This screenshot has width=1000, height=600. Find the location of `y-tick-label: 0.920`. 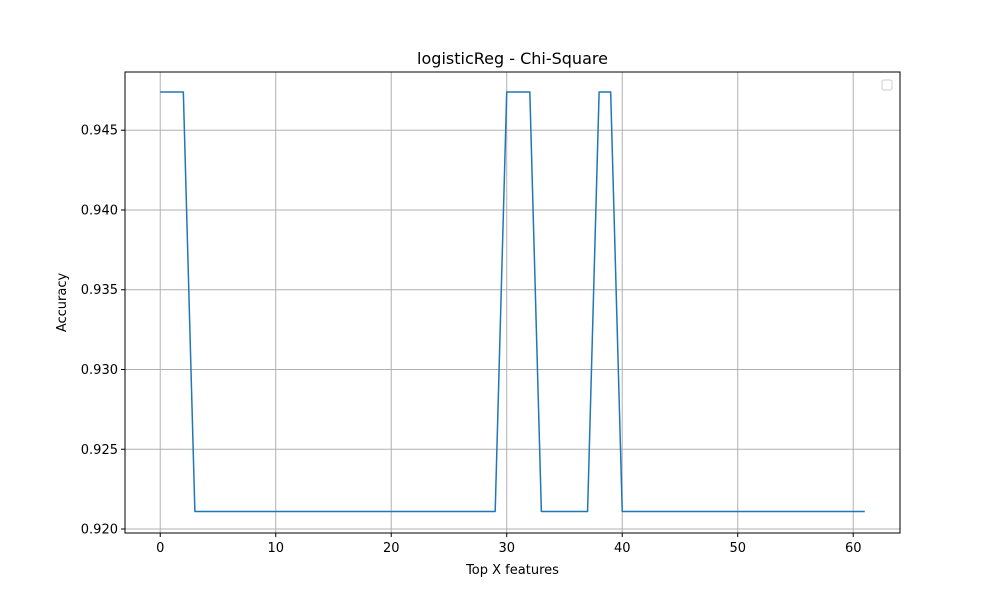

y-tick-label: 0.920 is located at coordinates (99, 530).